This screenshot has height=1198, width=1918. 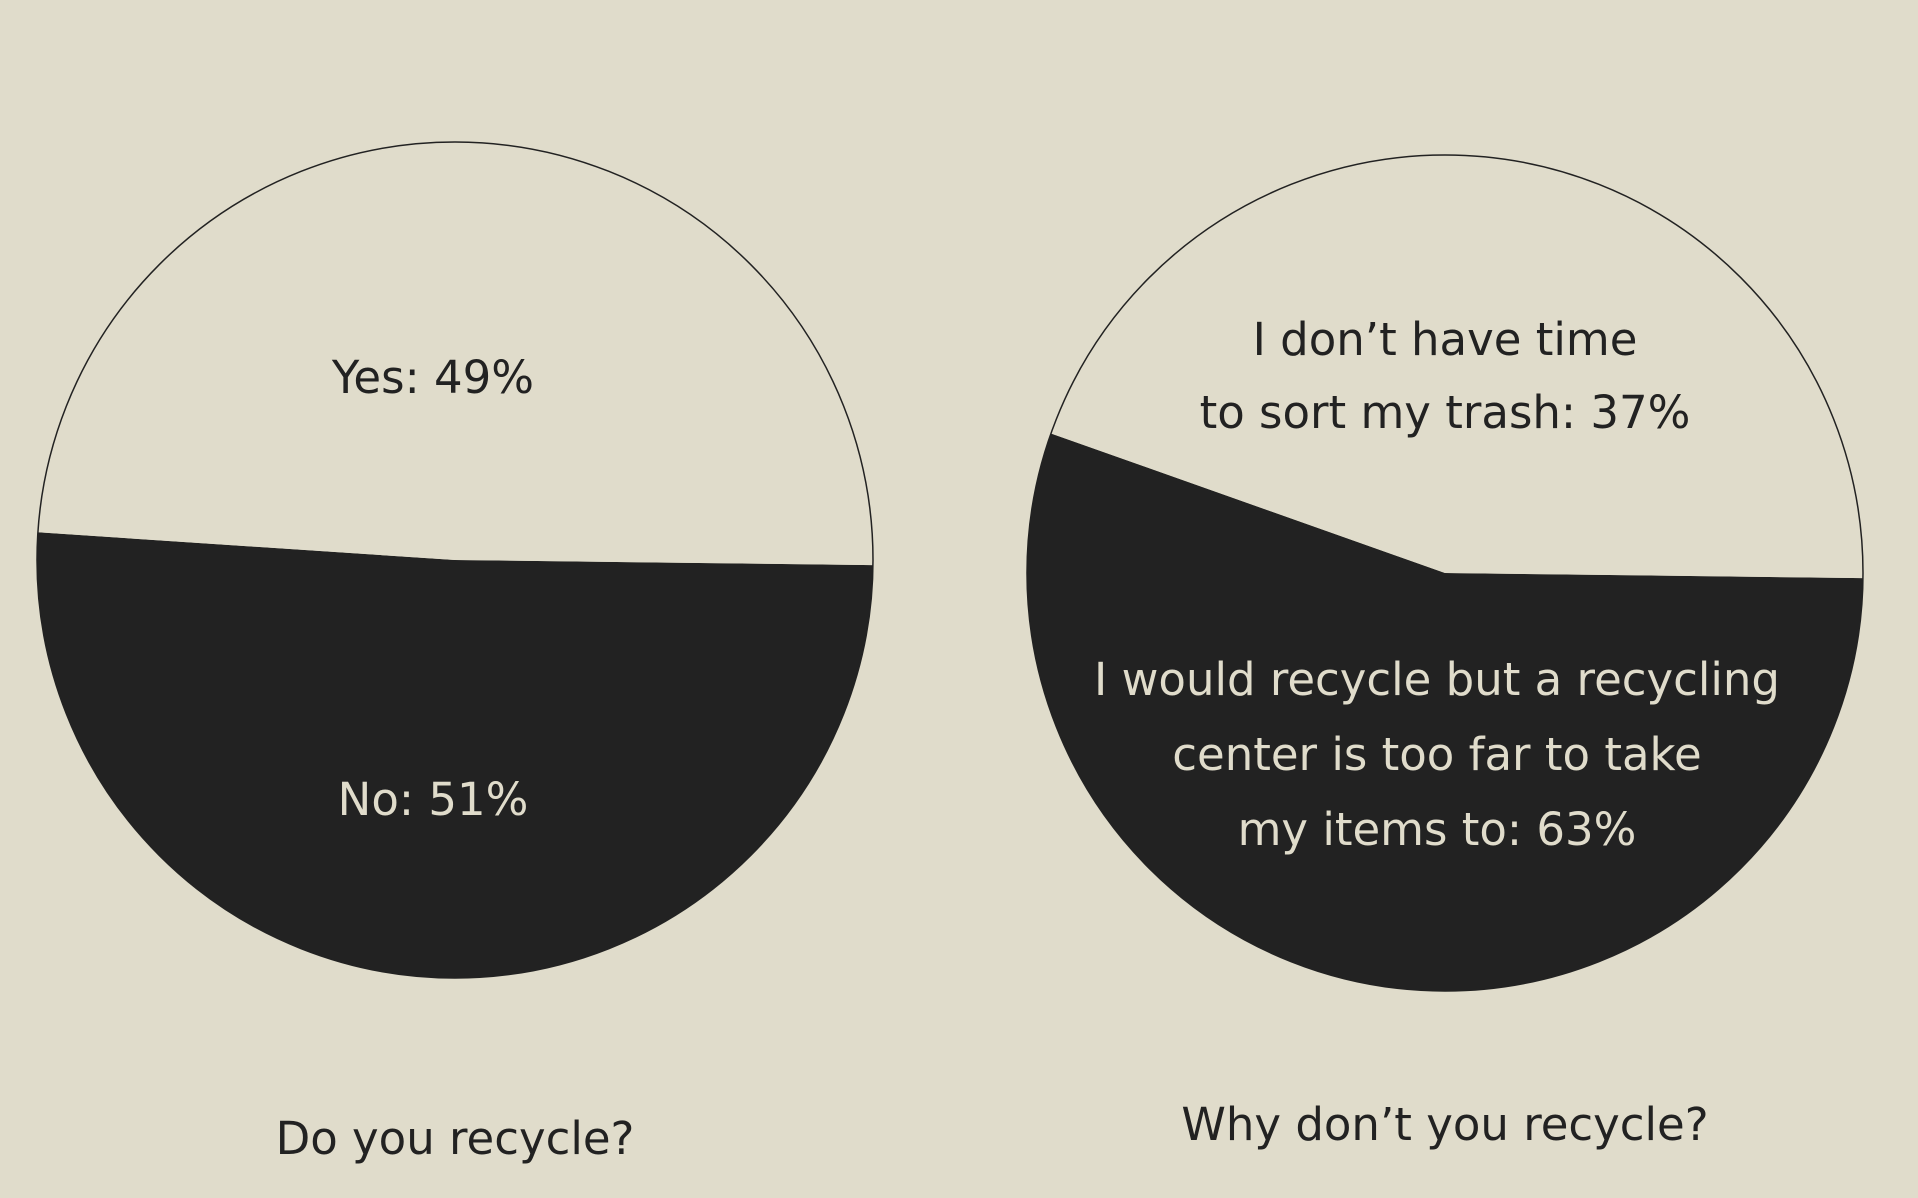 I want to click on slice-label-line: center is too far to take, so click(x=1436, y=754).